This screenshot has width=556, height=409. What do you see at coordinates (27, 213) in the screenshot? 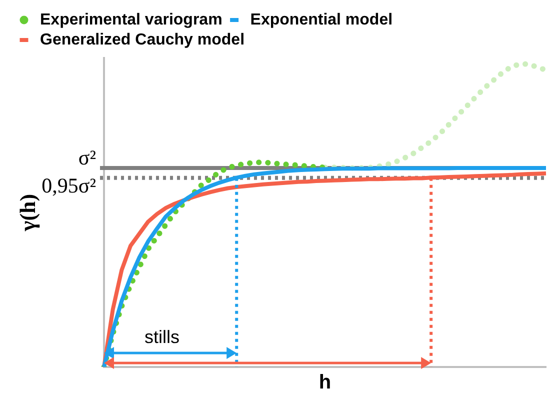
I see `y-axis-title: γ(h)` at bounding box center [27, 213].